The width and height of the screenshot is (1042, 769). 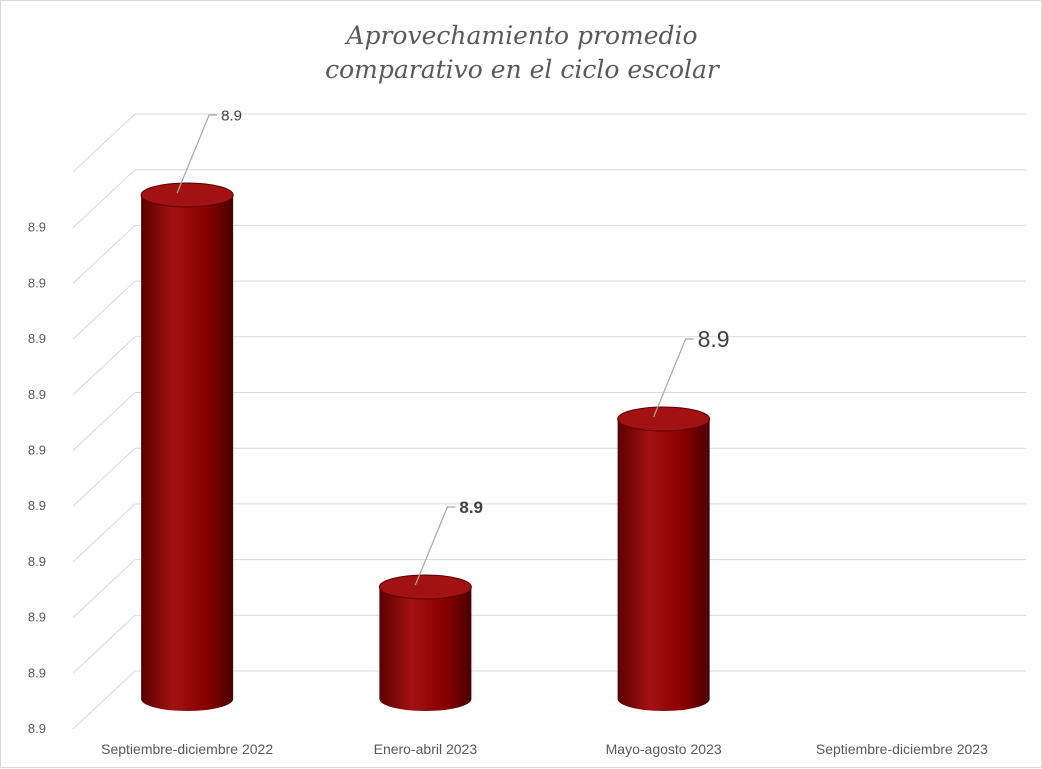 I want to click on x-category-label: Septiembre-diciembre 2022, so click(x=187, y=749).